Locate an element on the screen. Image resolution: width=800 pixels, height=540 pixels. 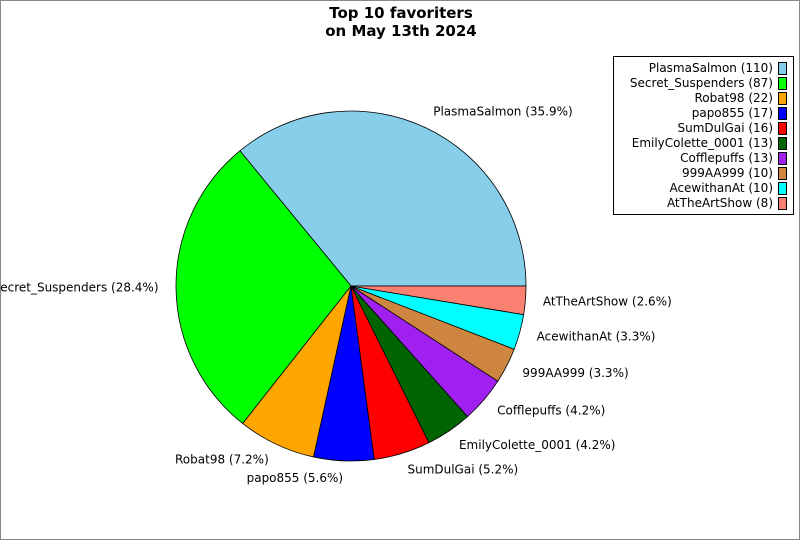
legend-label: Robat98 (22) is located at coordinates (733, 98).